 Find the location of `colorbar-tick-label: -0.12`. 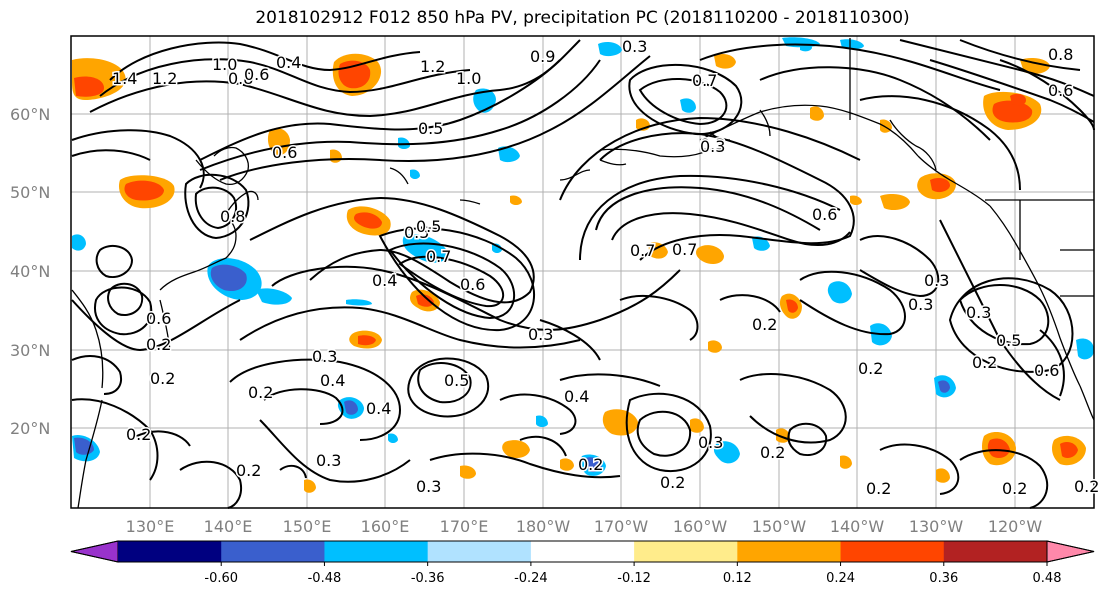

colorbar-tick-label: -0.12 is located at coordinates (634, 578).